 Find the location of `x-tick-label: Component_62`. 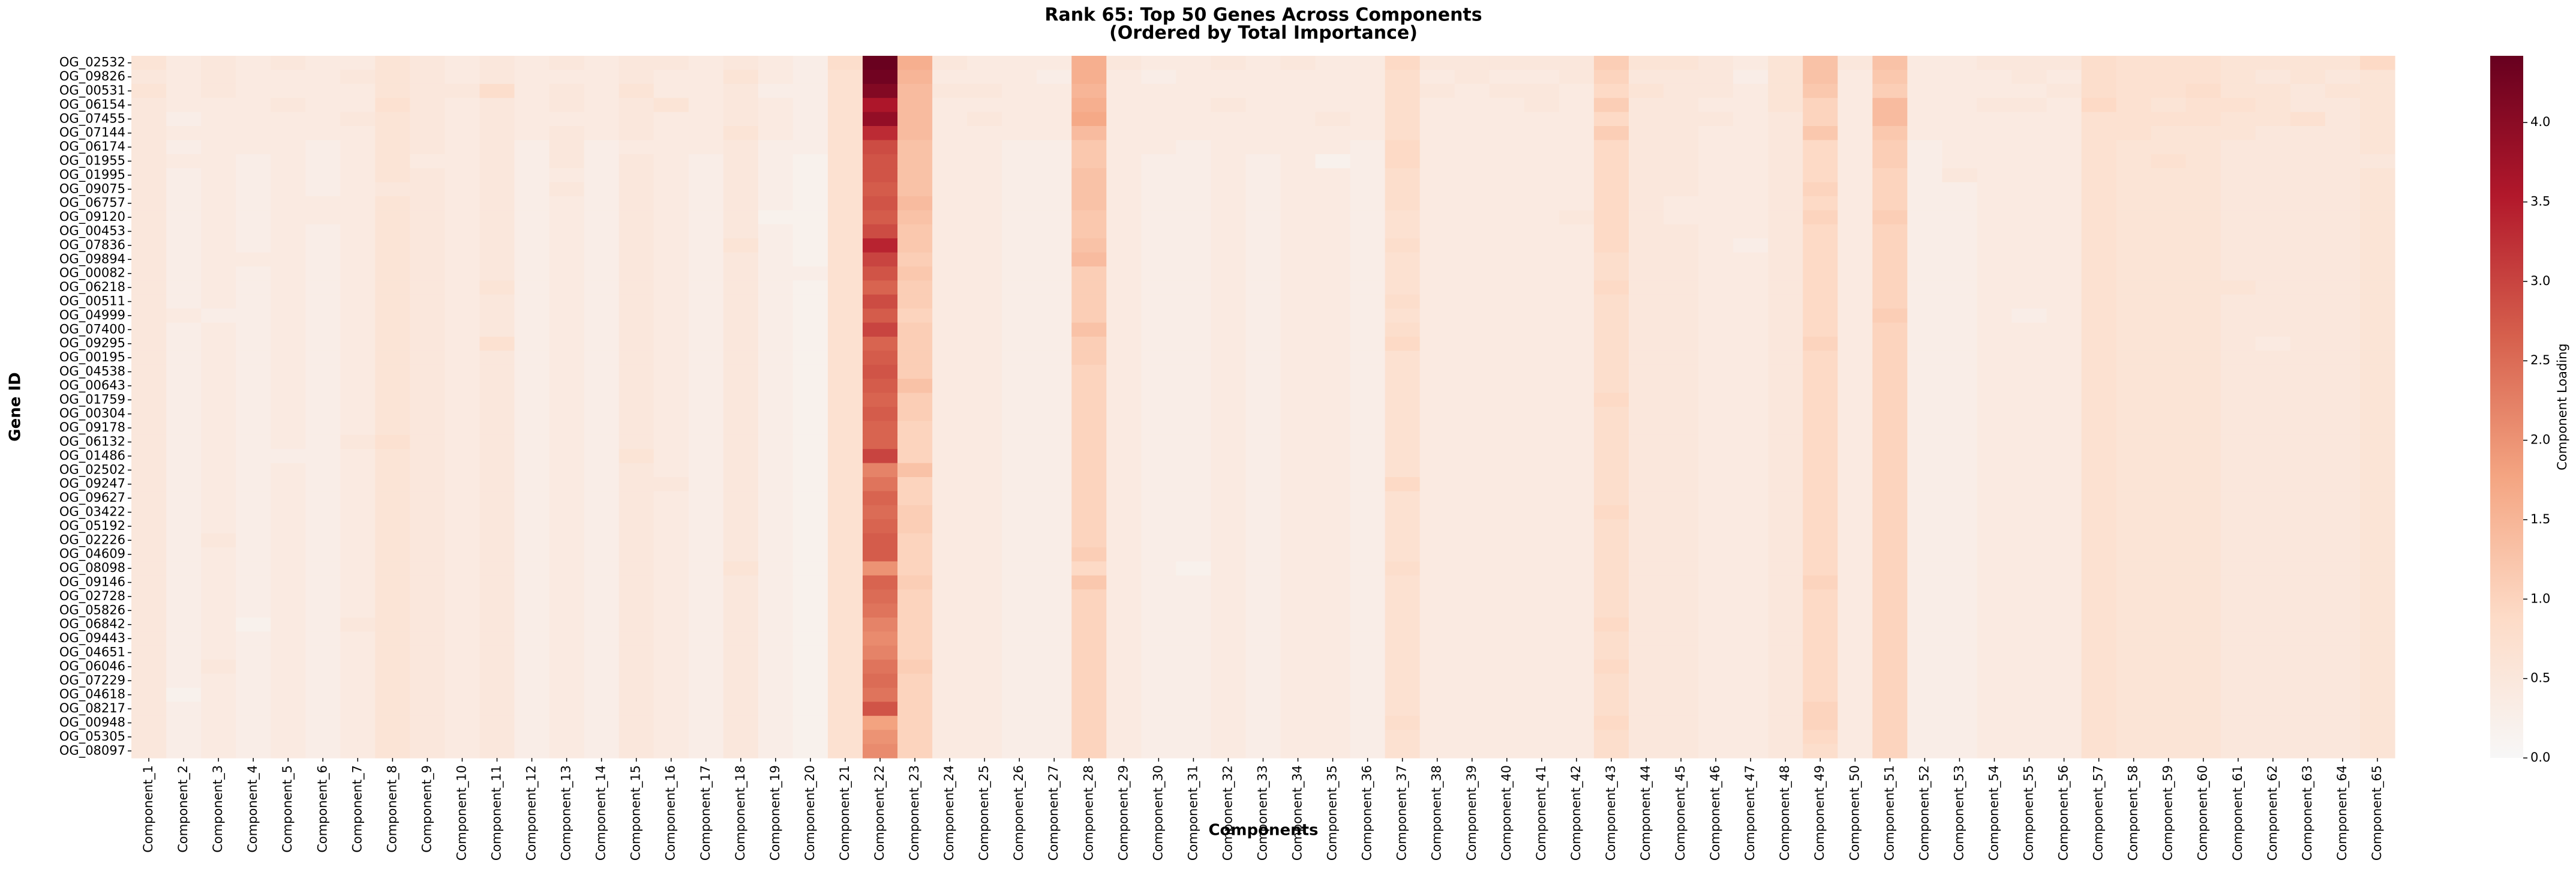

x-tick-label: Component_62 is located at coordinates (2273, 813).